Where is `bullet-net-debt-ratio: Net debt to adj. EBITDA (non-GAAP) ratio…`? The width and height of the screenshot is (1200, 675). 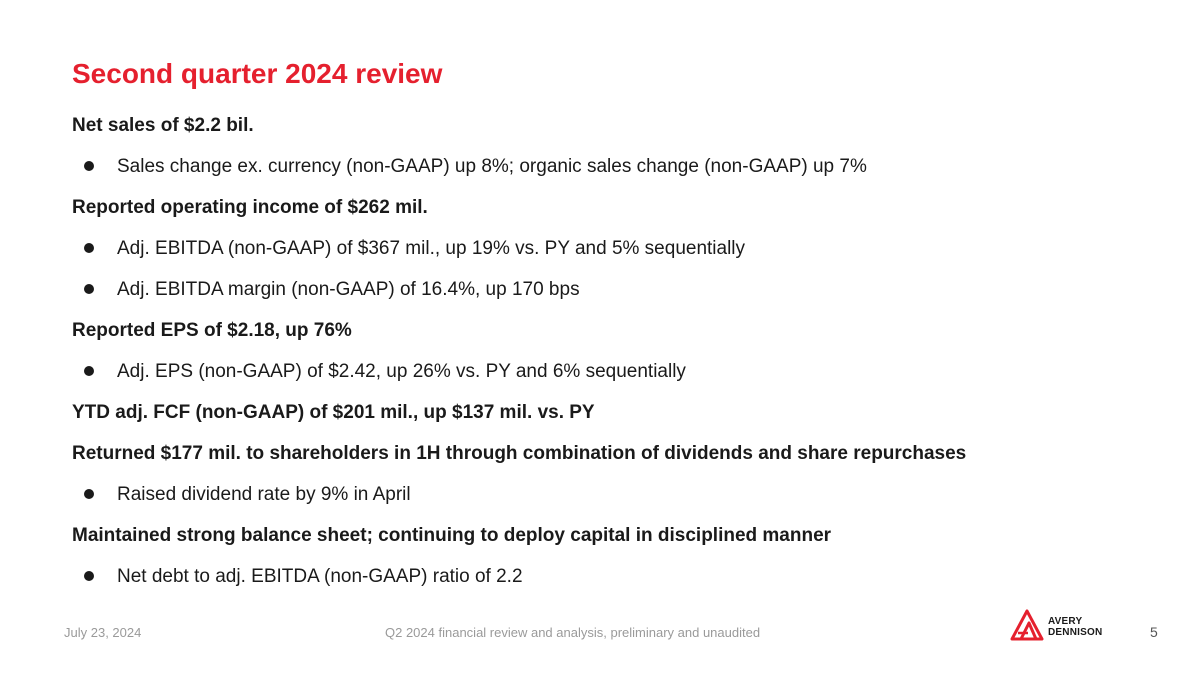
bullet-net-debt-ratio: Net debt to adj. EBITDA (non-GAAP) ratio… is located at coordinates (612, 585).